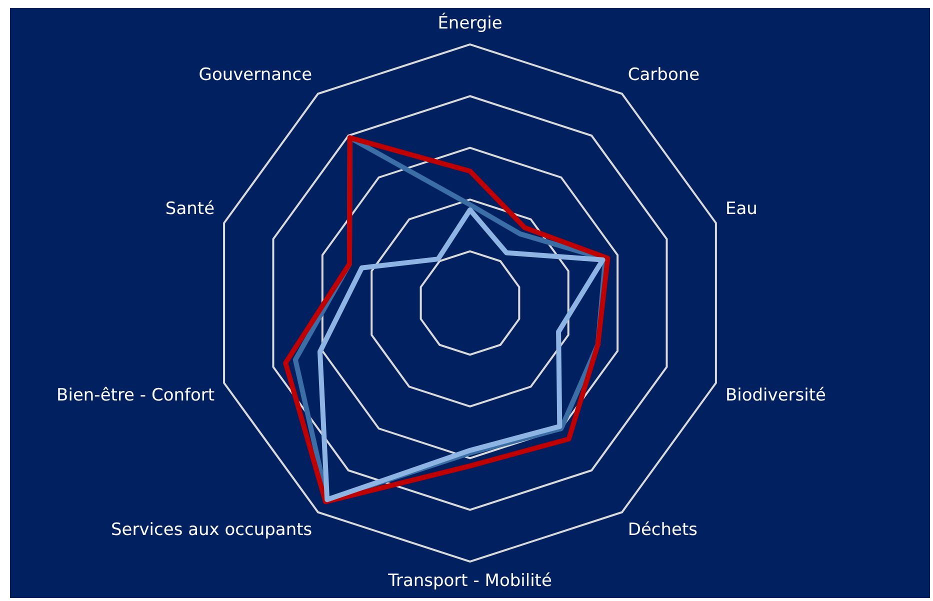 The width and height of the screenshot is (933, 601). I want to click on spoke-label: Gouvernance, so click(255, 74).